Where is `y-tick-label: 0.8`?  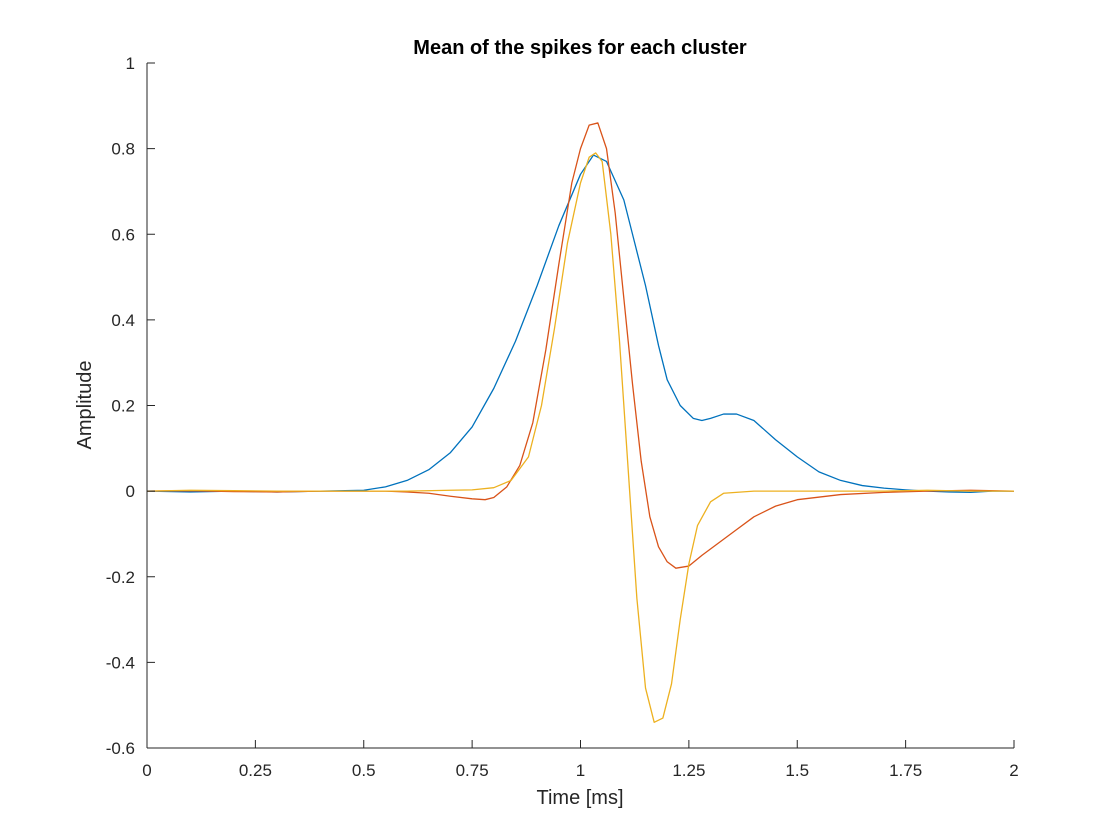
y-tick-label: 0.8 is located at coordinates (123, 149).